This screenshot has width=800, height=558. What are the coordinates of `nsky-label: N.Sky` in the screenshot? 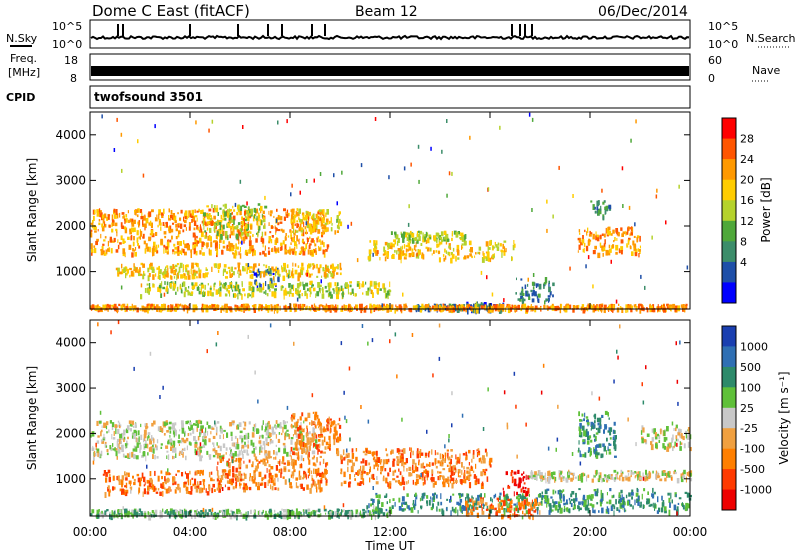 It's located at (22, 38).